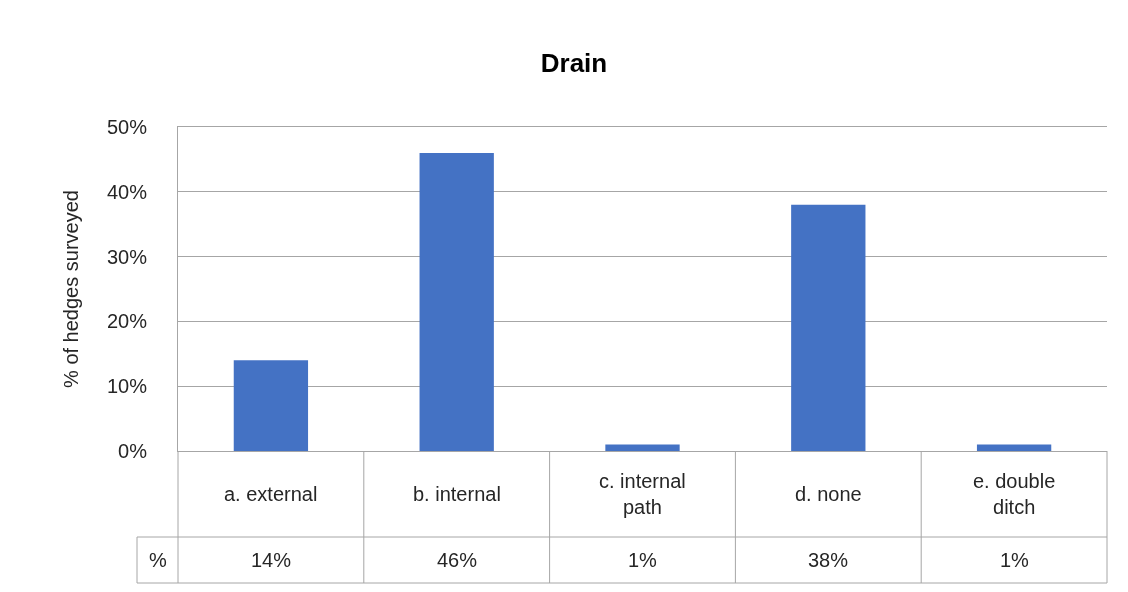 The width and height of the screenshot is (1128, 592). What do you see at coordinates (828, 494) in the screenshot?
I see `x-tick-label: d. none` at bounding box center [828, 494].